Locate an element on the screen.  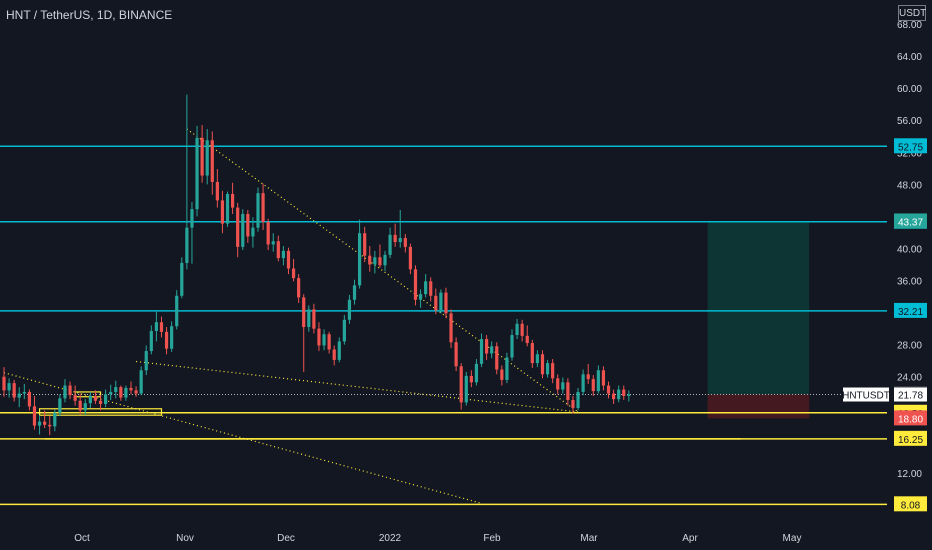
y-tick-label: 68.00 is located at coordinates (909, 25).